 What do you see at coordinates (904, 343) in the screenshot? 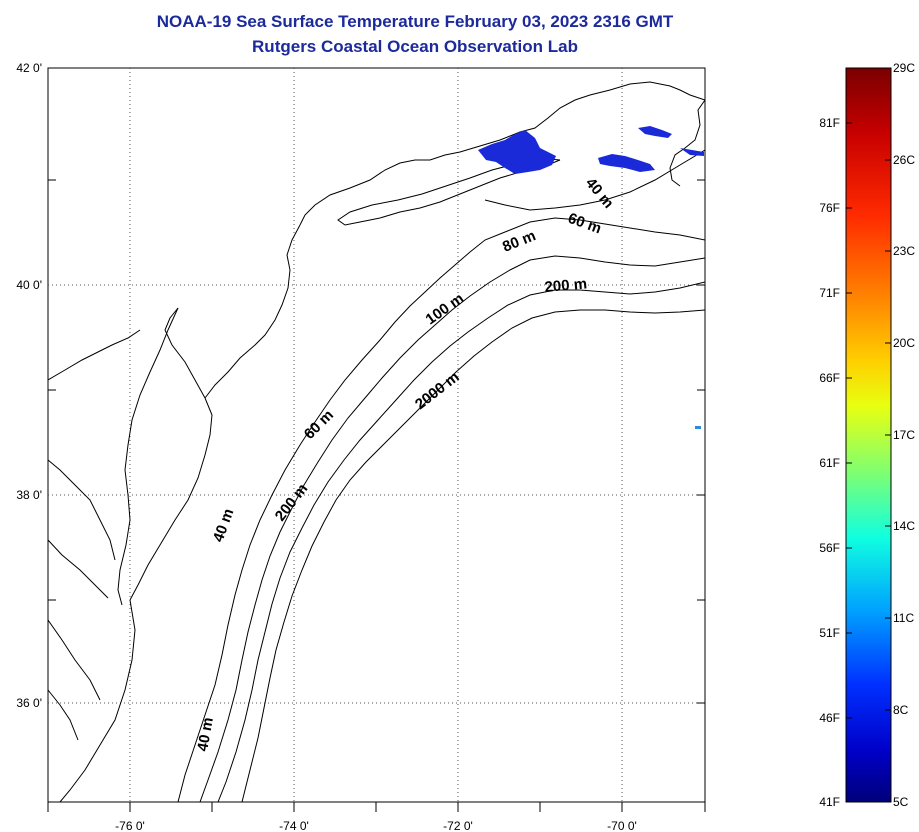
I see `colorbar-c-20: 20C` at bounding box center [904, 343].